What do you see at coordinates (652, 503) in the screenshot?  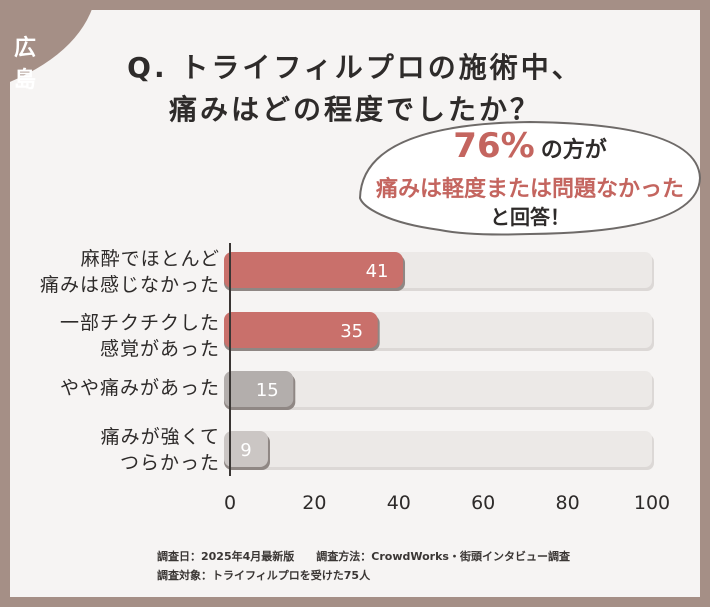 I see `x-tick-label-5: 100` at bounding box center [652, 503].